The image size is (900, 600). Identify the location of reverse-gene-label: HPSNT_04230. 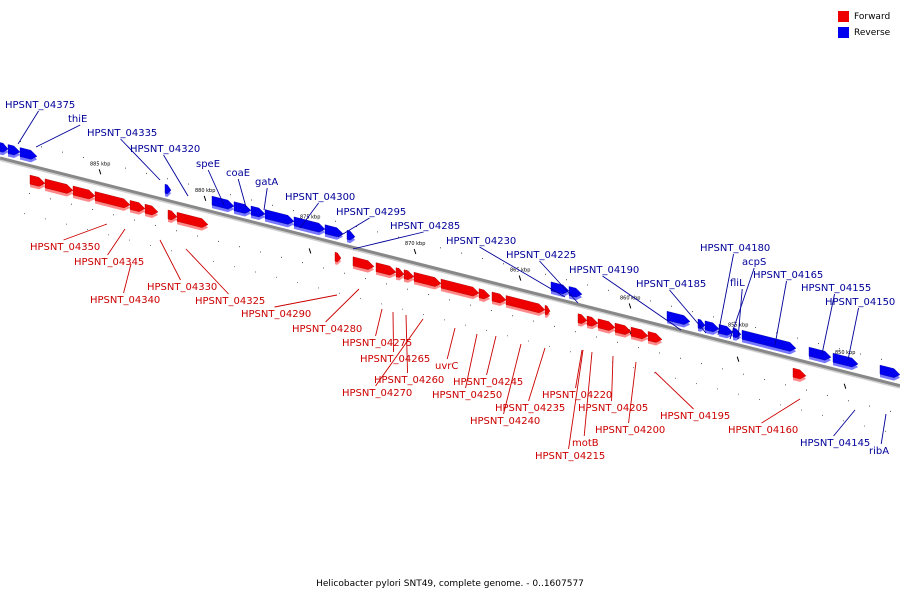
(481, 241).